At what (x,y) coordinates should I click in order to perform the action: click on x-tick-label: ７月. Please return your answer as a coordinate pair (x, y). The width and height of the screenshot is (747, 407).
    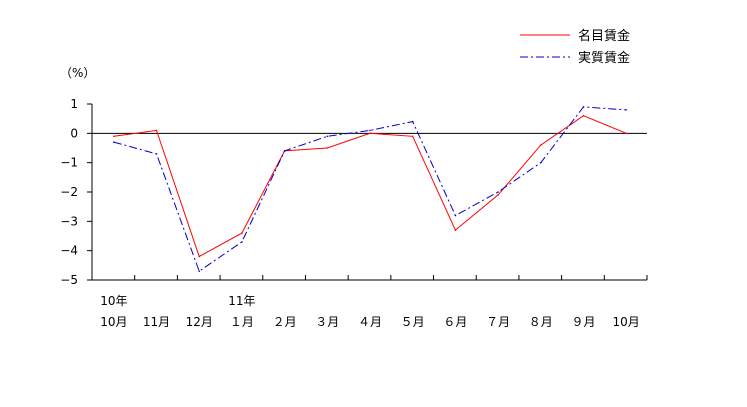
    Looking at the image, I should click on (498, 322).